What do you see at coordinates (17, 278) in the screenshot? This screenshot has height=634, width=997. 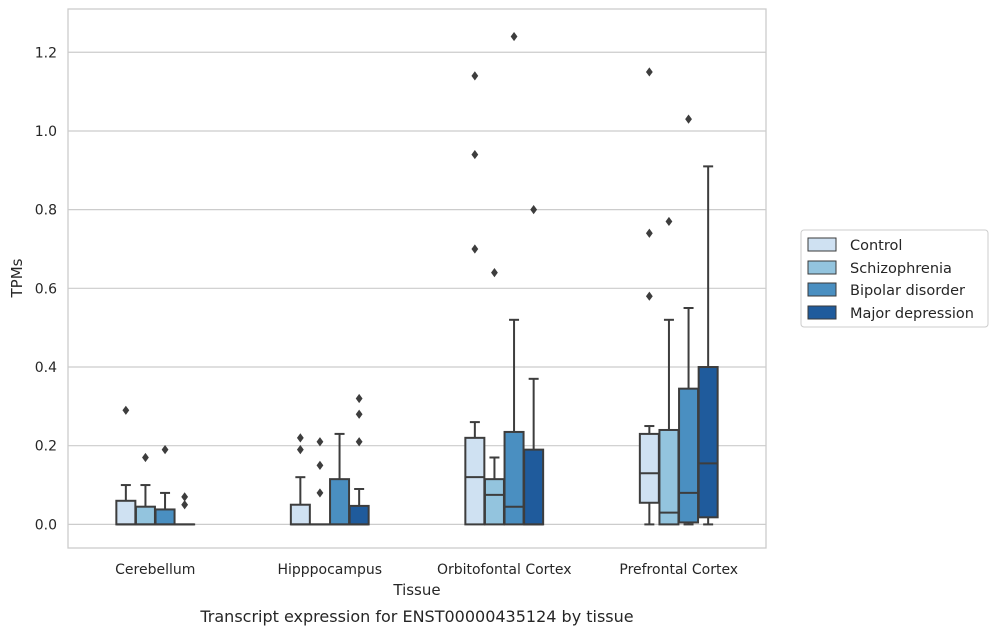 I see `y-axis-title: TPMs` at bounding box center [17, 278].